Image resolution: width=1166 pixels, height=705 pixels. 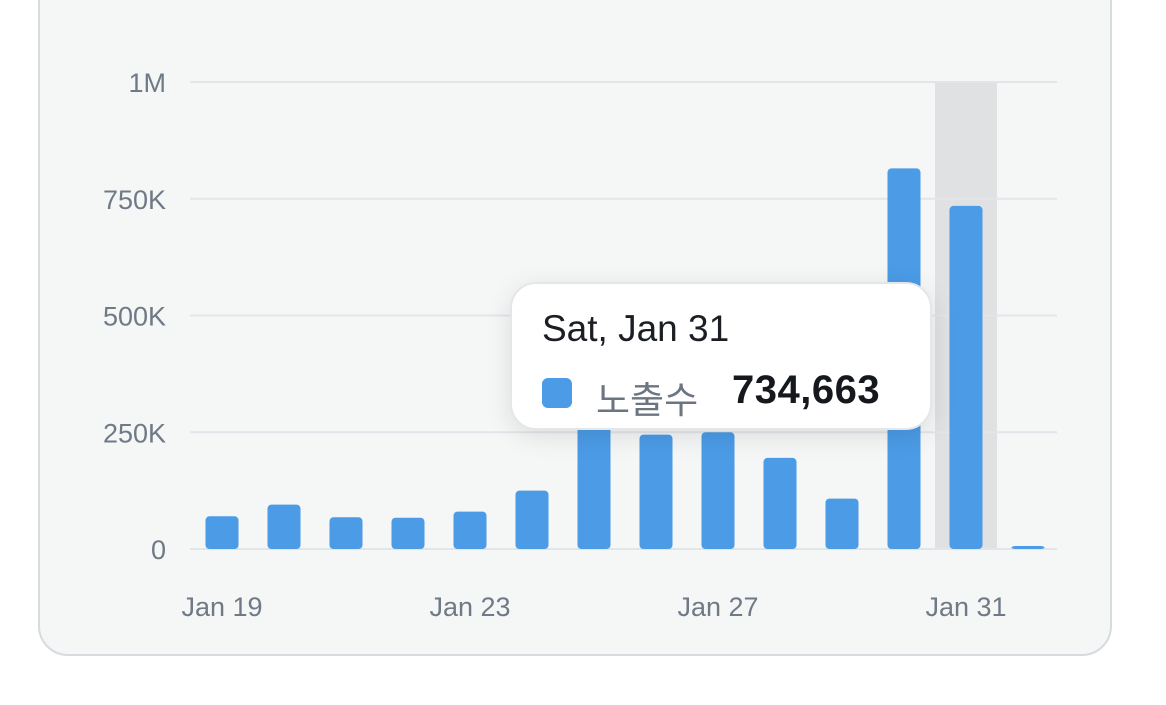 I want to click on tooltip-date: Sat, Jan 31, so click(x=636, y=328).